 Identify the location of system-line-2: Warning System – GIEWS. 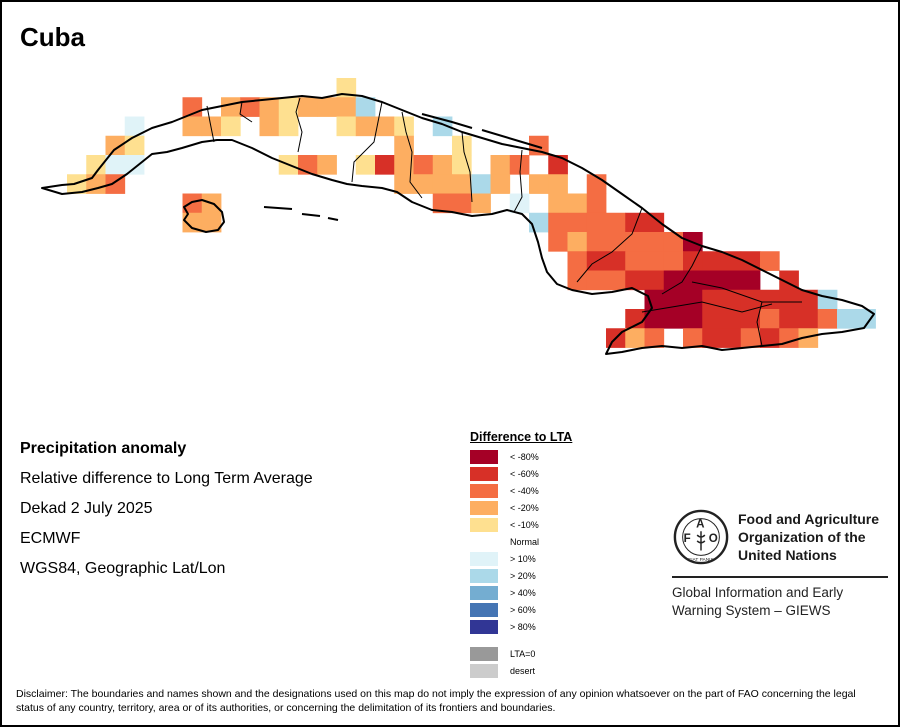
(751, 610).